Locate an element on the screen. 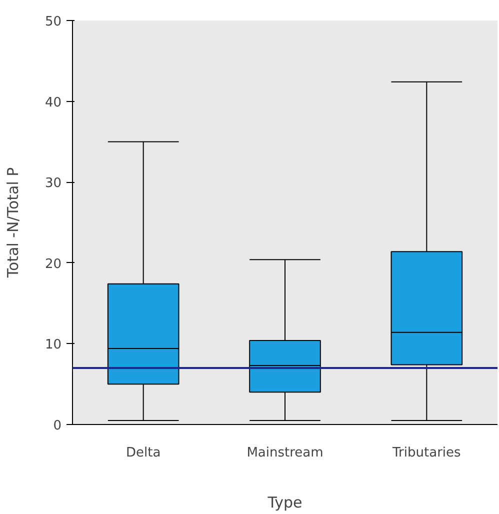 Image resolution: width=499 pixels, height=514 pixels. x-tick-label: Mainstream is located at coordinates (285, 453).